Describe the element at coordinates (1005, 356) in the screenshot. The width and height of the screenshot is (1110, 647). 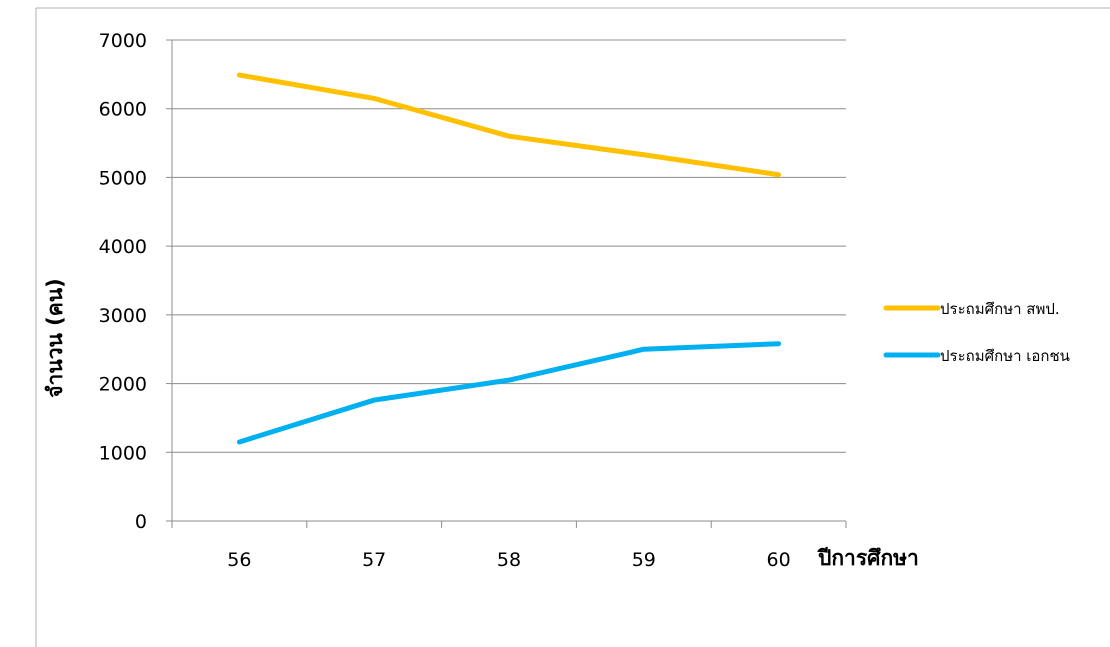
I see `legend-label-1: ประถมศึกษา เอกชน` at that location.